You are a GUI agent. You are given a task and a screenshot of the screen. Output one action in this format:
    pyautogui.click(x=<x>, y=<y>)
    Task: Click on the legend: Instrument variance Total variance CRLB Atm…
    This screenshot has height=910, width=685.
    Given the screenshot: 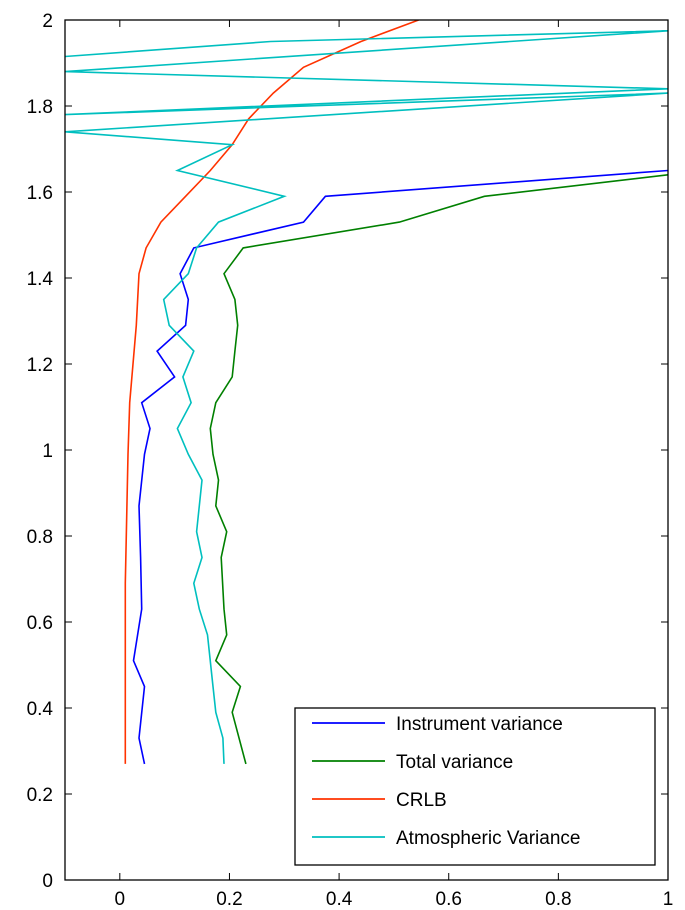 What is the action you would take?
    pyautogui.click(x=475, y=786)
    